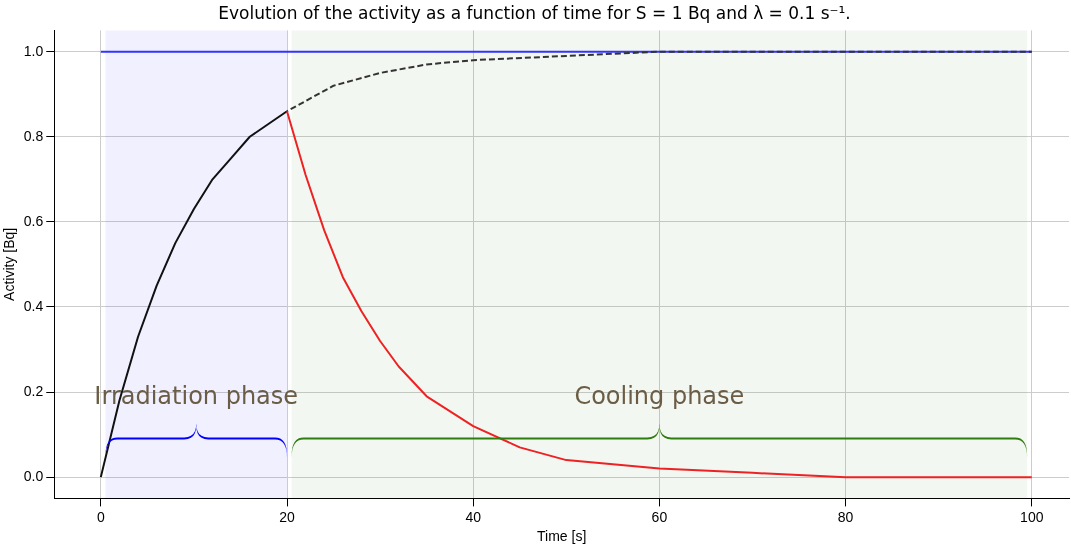  What do you see at coordinates (562, 536) in the screenshot?
I see `x-axis-title: Time [s]` at bounding box center [562, 536].